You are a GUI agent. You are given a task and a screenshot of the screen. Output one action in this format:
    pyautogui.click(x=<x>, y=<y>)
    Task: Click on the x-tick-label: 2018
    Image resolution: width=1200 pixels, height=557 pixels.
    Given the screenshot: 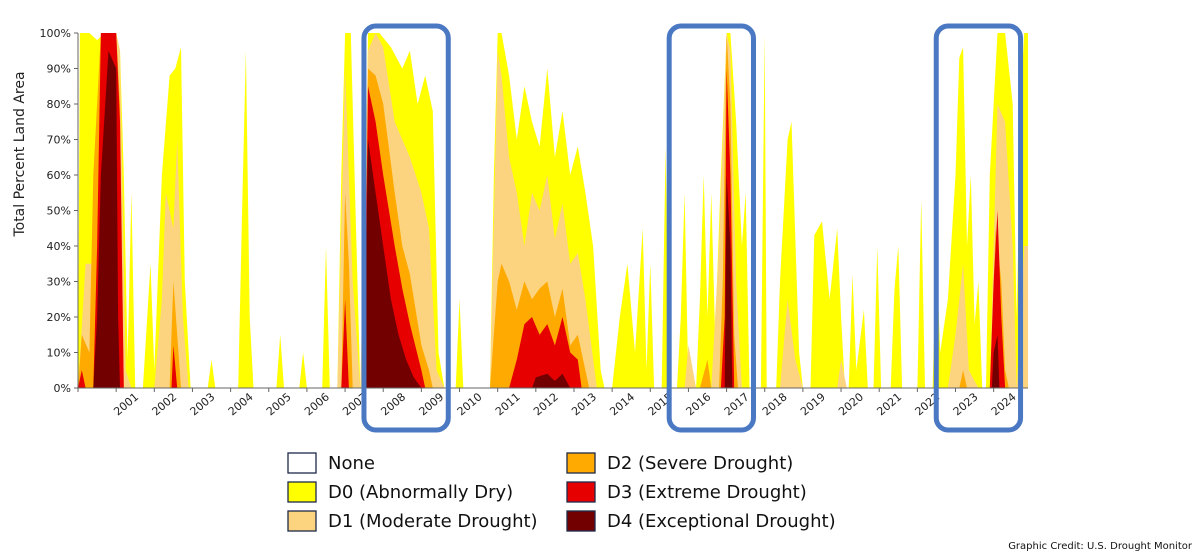 What is the action you would take?
    pyautogui.click(x=775, y=404)
    